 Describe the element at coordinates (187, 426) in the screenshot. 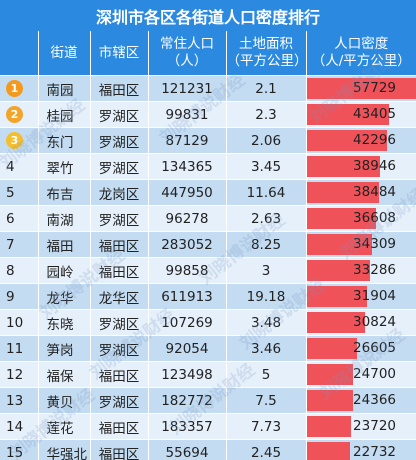

I see `population-cell: 183357` at that location.